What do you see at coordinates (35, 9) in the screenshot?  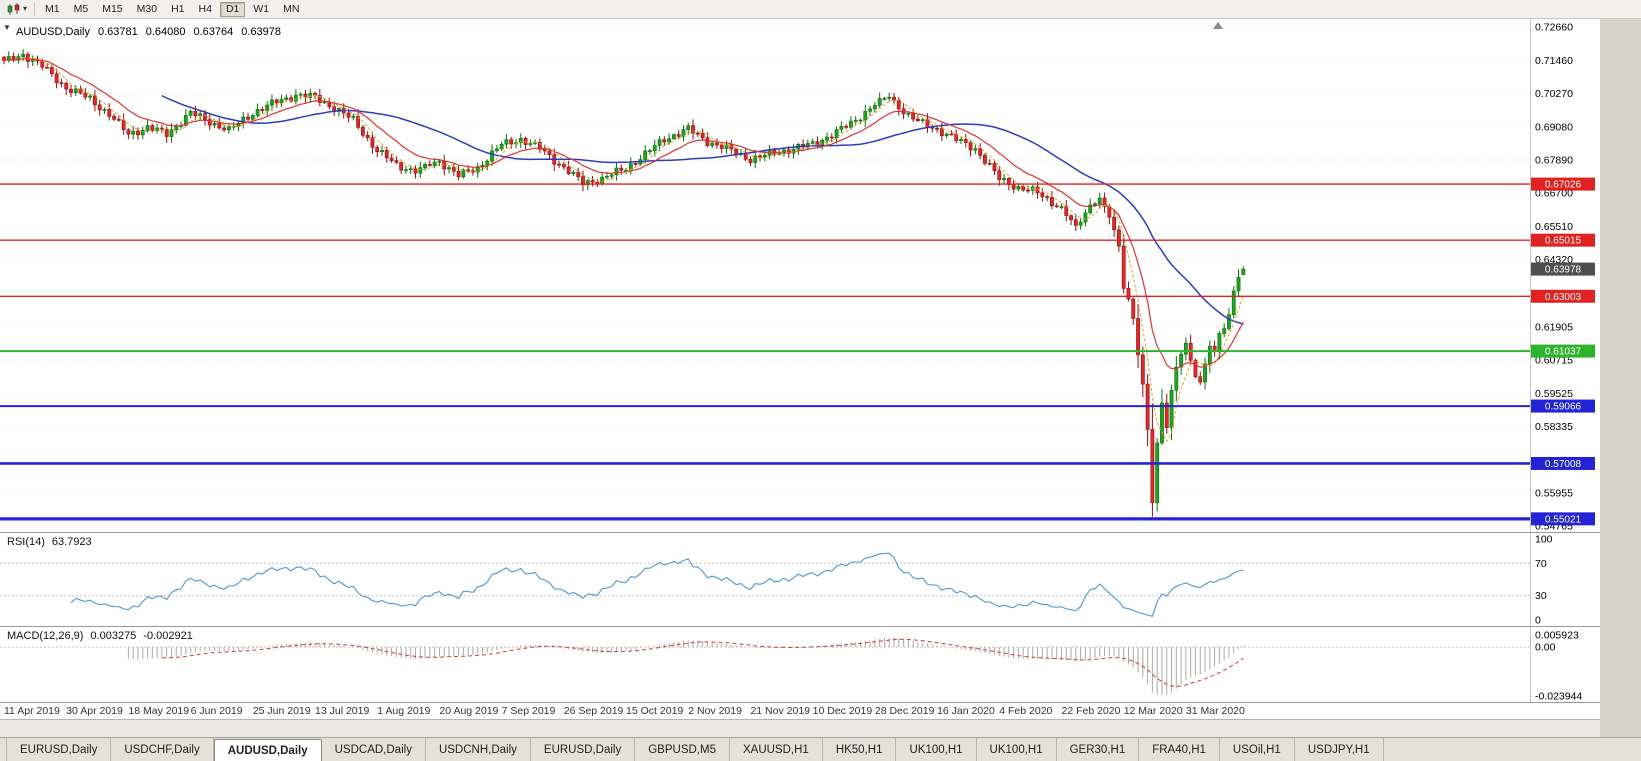 I see `toolbar-separator` at bounding box center [35, 9].